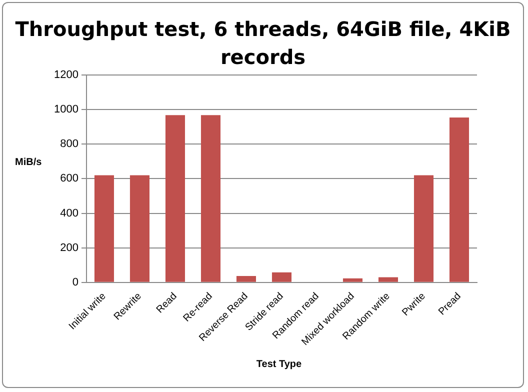 The image size is (528, 392). What do you see at coordinates (69, 213) in the screenshot?
I see `y-tick-label: 400` at bounding box center [69, 213].